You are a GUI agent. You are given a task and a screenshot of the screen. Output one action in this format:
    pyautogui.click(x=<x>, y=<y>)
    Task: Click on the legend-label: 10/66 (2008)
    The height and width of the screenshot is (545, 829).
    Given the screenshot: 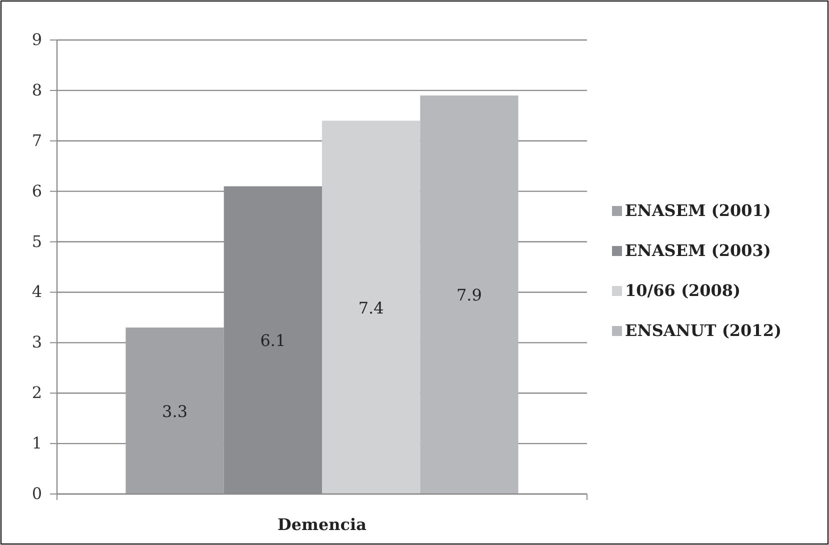 What is the action you would take?
    pyautogui.click(x=683, y=290)
    